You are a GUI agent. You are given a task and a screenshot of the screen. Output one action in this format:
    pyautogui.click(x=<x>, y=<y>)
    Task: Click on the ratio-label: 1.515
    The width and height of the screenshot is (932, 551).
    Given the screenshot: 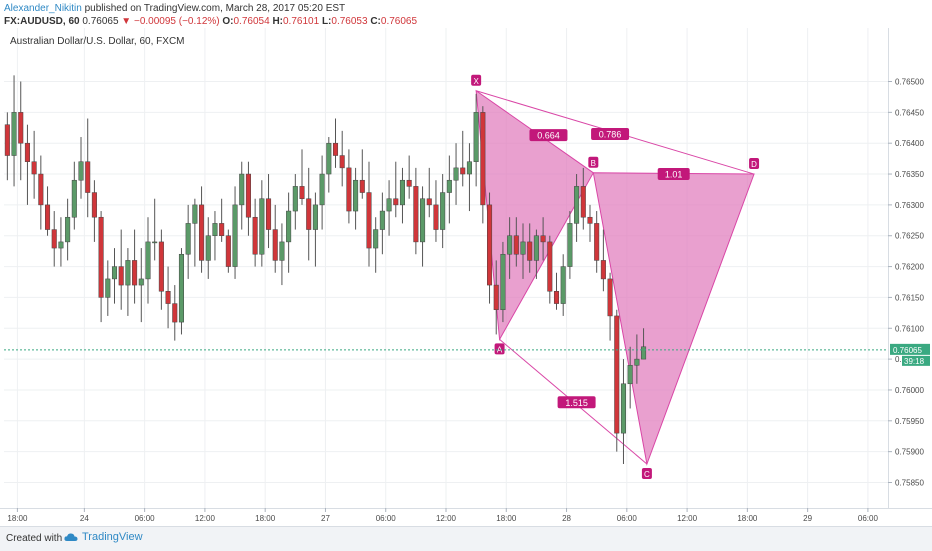 What is the action you would take?
    pyautogui.click(x=576, y=403)
    